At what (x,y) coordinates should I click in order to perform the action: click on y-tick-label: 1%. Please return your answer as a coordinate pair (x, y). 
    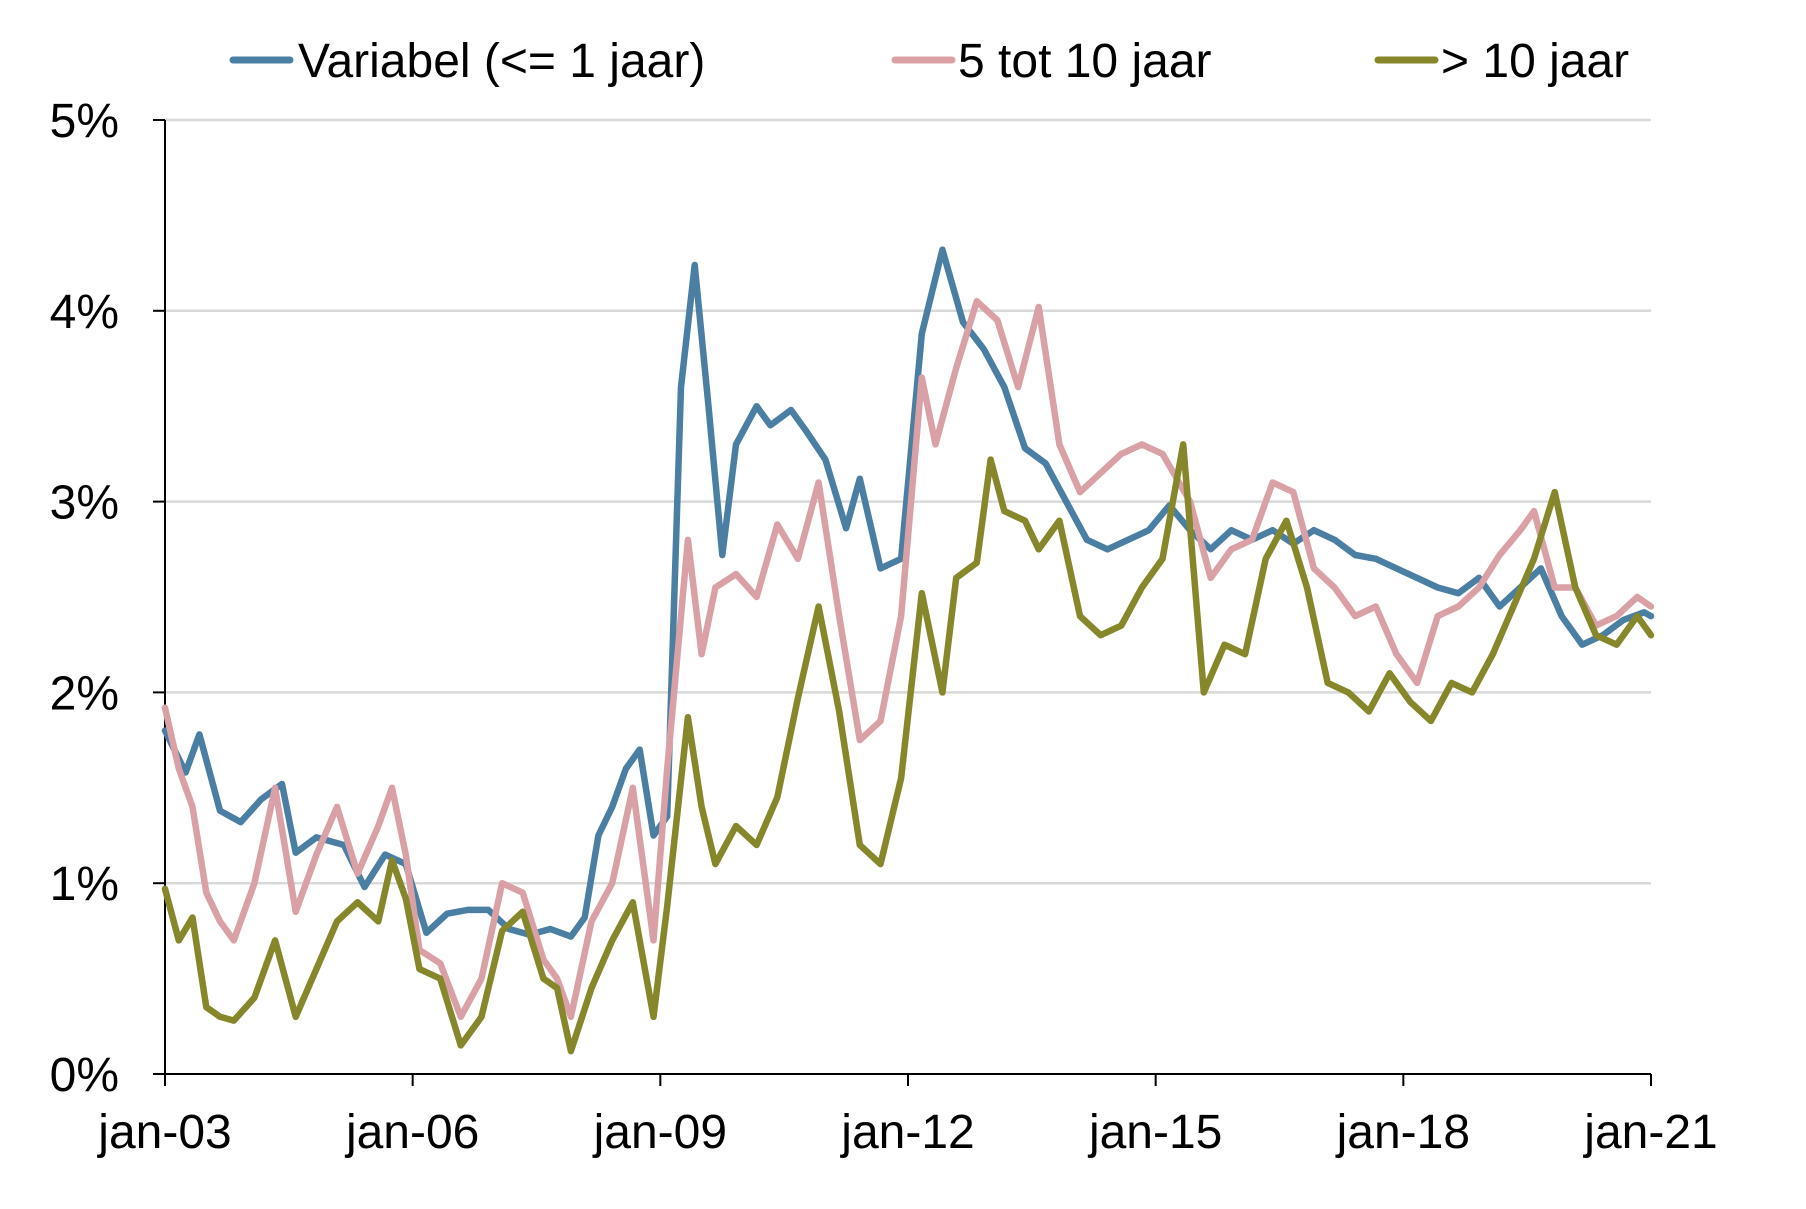
    Looking at the image, I should click on (84, 884).